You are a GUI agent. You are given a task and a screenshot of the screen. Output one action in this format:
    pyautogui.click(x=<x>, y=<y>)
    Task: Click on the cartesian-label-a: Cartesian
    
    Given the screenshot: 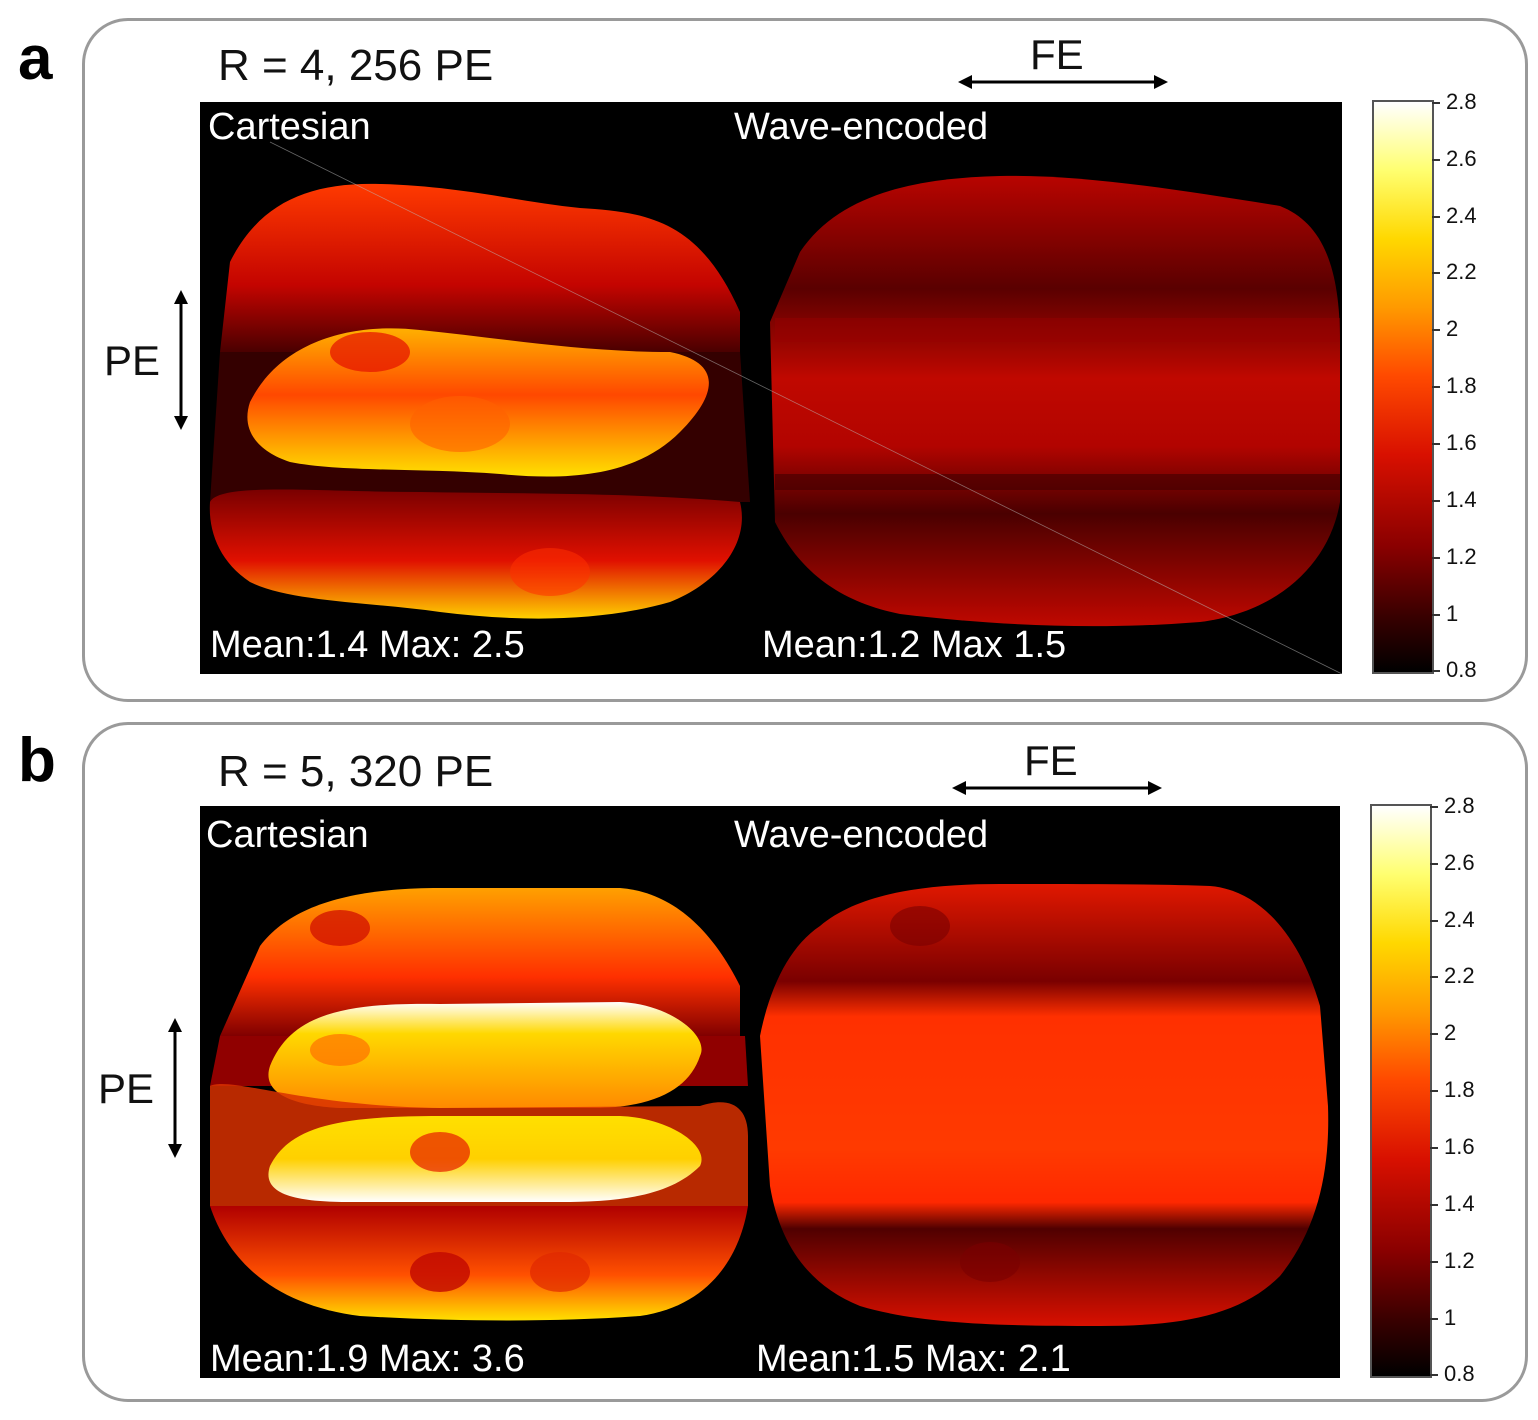 What is the action you would take?
    pyautogui.click(x=289, y=127)
    